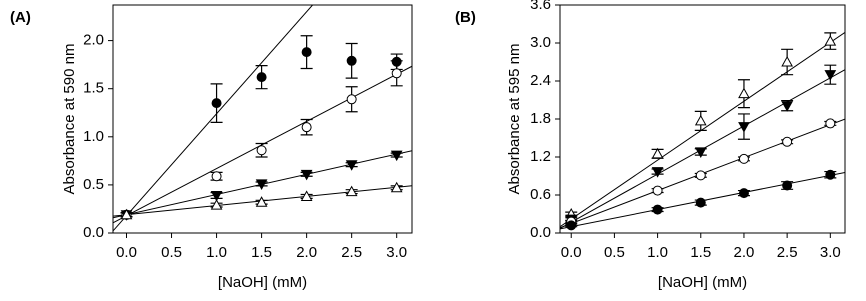 The image size is (866, 301). Describe the element at coordinates (69, 119) in the screenshot. I see `y-axis-title: Absorbance at 590 nm` at that location.